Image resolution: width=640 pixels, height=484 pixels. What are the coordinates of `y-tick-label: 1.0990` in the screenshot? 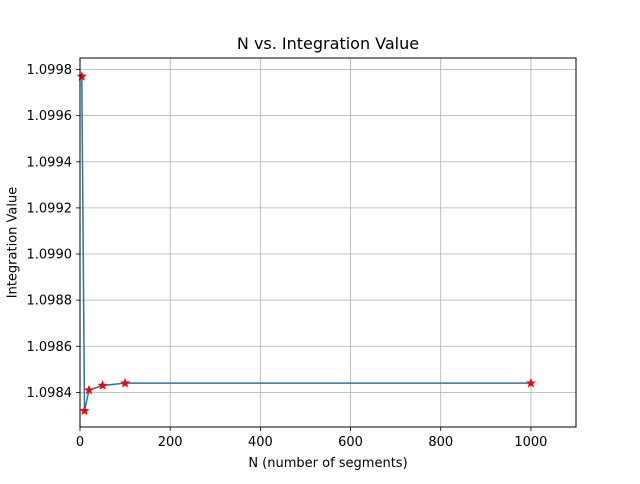 It's located at (50, 255).